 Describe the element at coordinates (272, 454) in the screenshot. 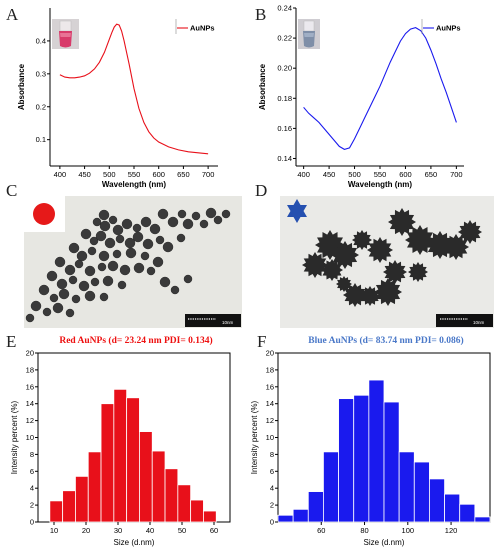

I see `y-tick-label: 8` at that location.